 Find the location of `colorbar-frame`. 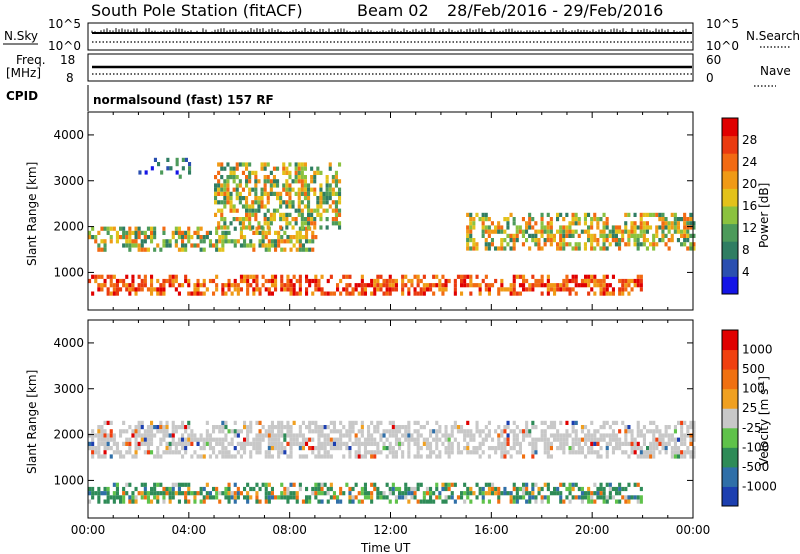

colorbar-frame is located at coordinates (730, 206).